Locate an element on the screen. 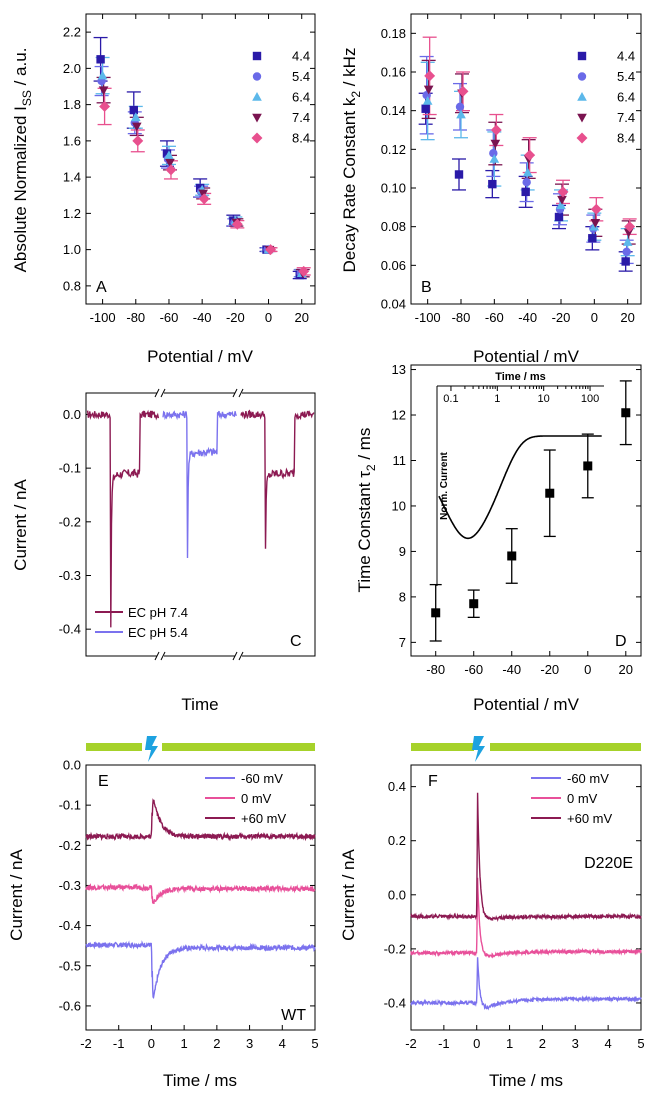  y-tick-label: 8 is located at coordinates (402, 596).